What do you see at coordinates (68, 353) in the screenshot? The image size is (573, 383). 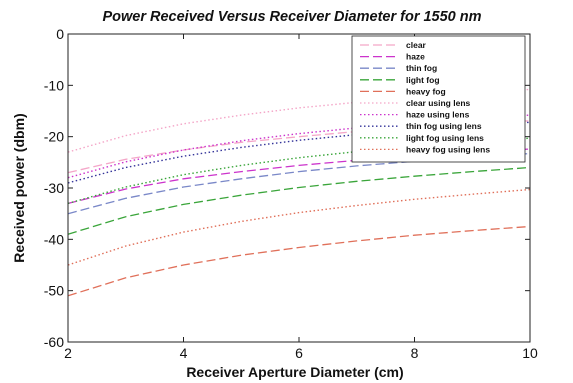 I see `x-tick-label: 2` at bounding box center [68, 353].